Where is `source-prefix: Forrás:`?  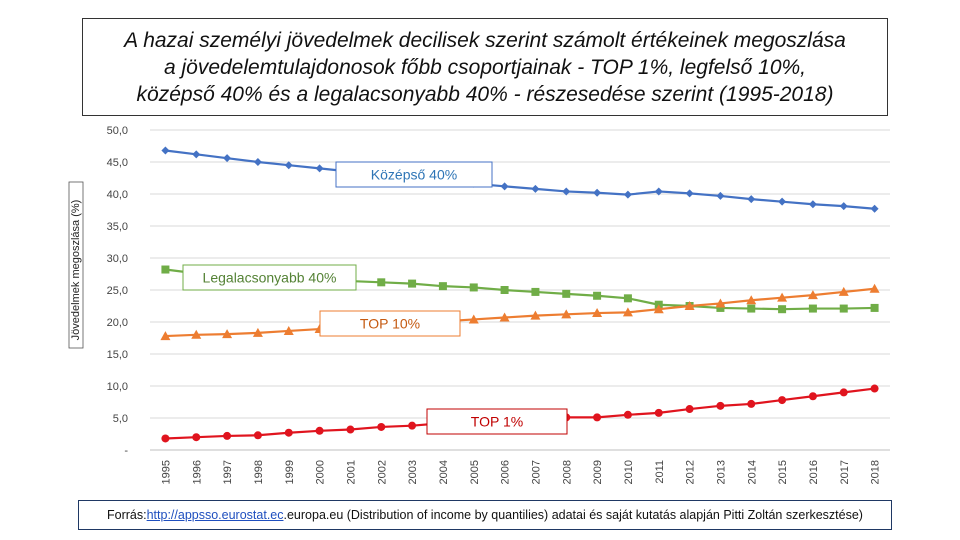
source-prefix: Forrás: is located at coordinates (127, 515).